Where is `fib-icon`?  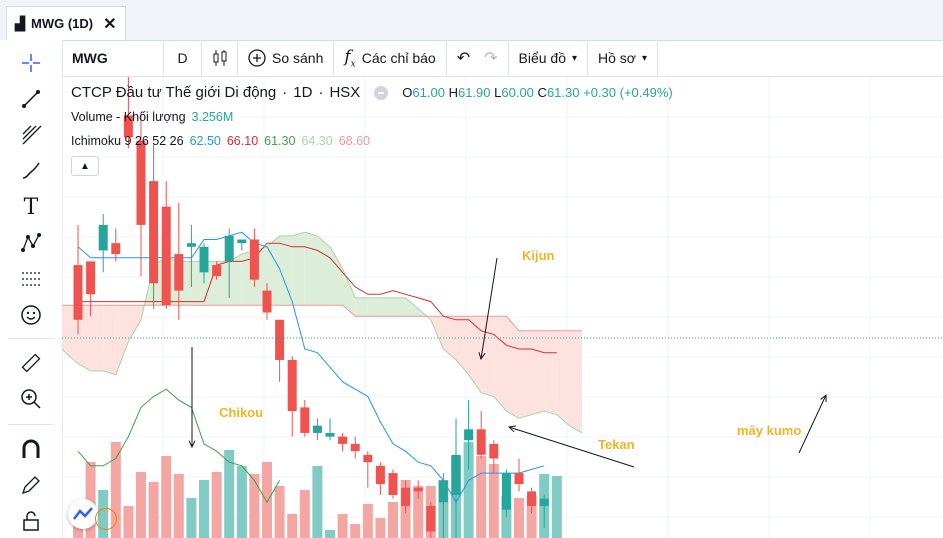
fib-icon is located at coordinates (31, 135).